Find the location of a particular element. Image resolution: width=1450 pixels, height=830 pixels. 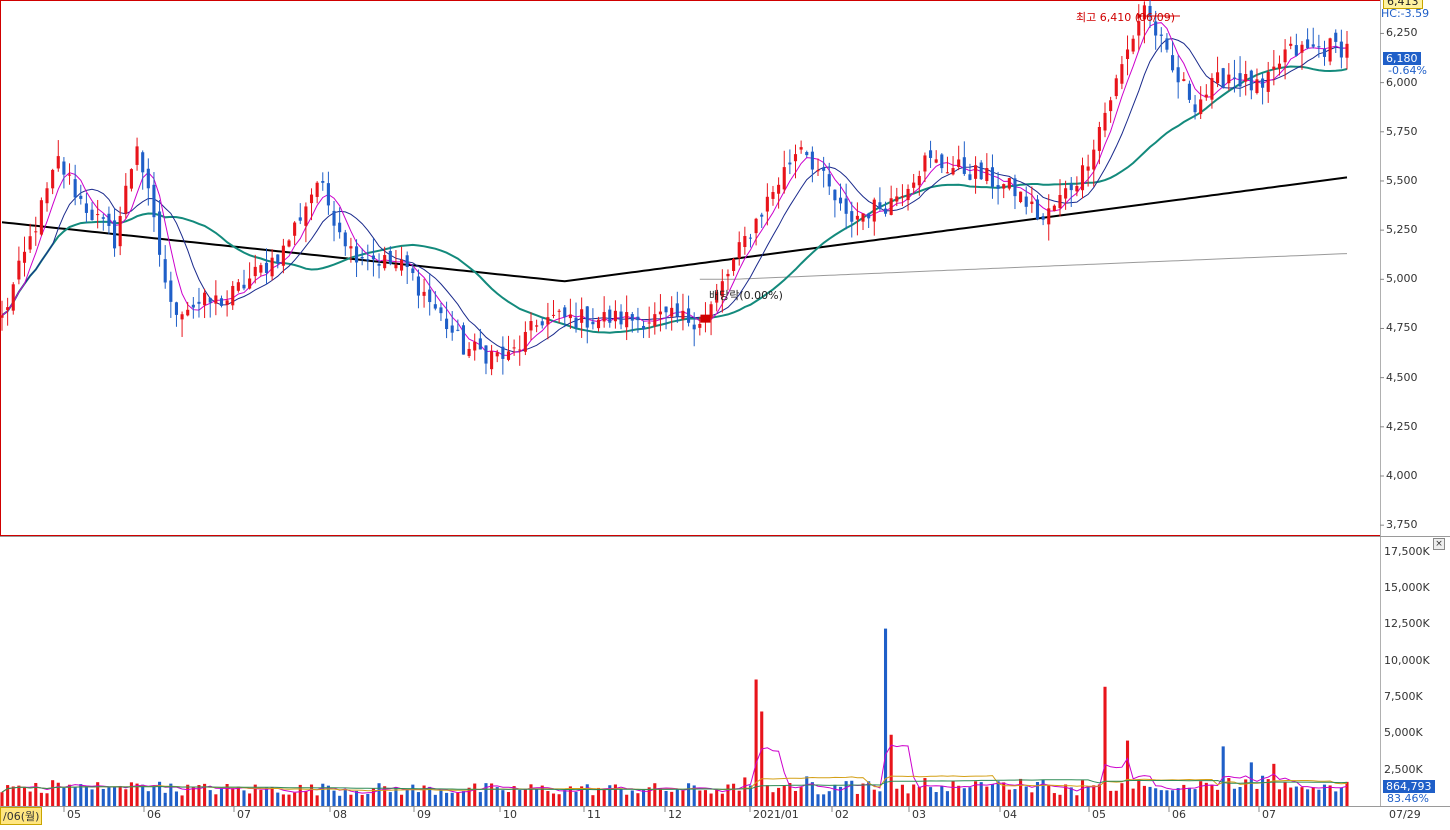

top-right-value-tag: 6,413 is located at coordinates (1403, 4).